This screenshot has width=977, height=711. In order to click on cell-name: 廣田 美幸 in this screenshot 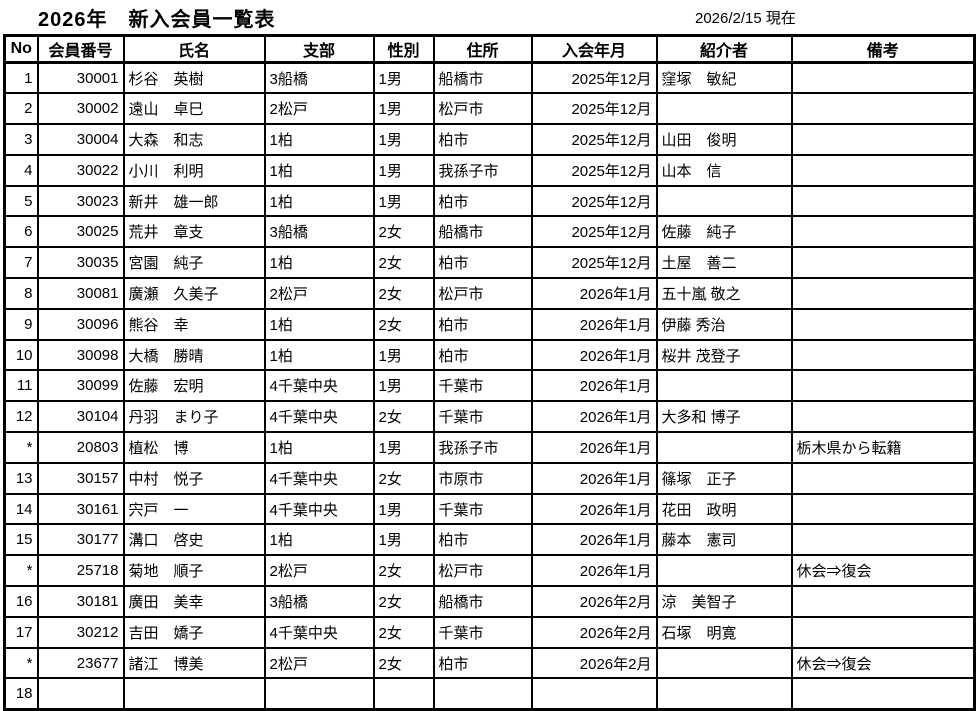, I will do `click(194, 601)`.